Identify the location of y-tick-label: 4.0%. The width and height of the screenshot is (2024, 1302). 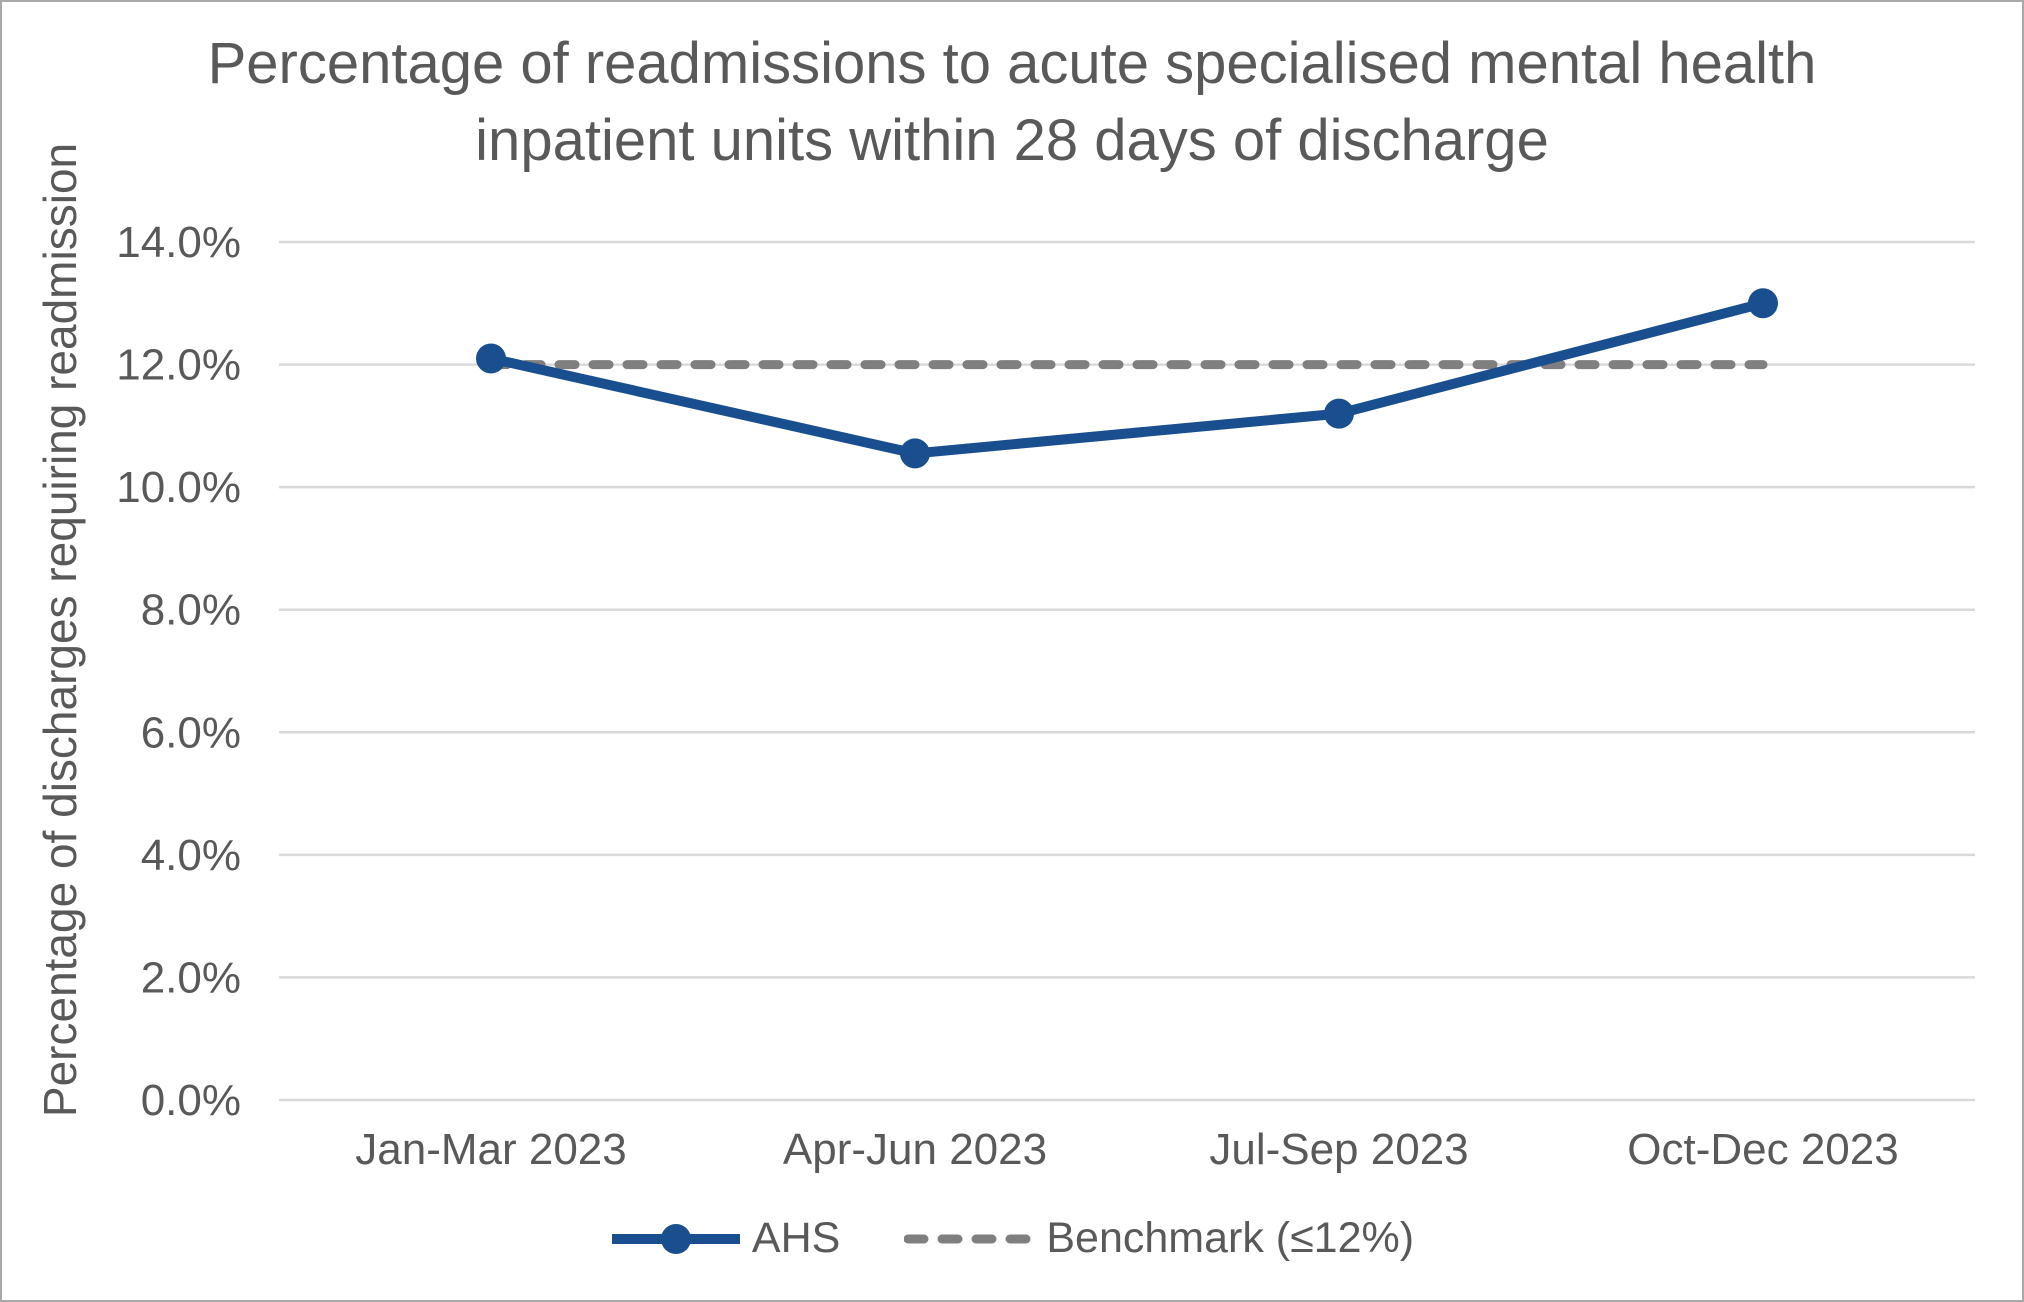
(191, 855).